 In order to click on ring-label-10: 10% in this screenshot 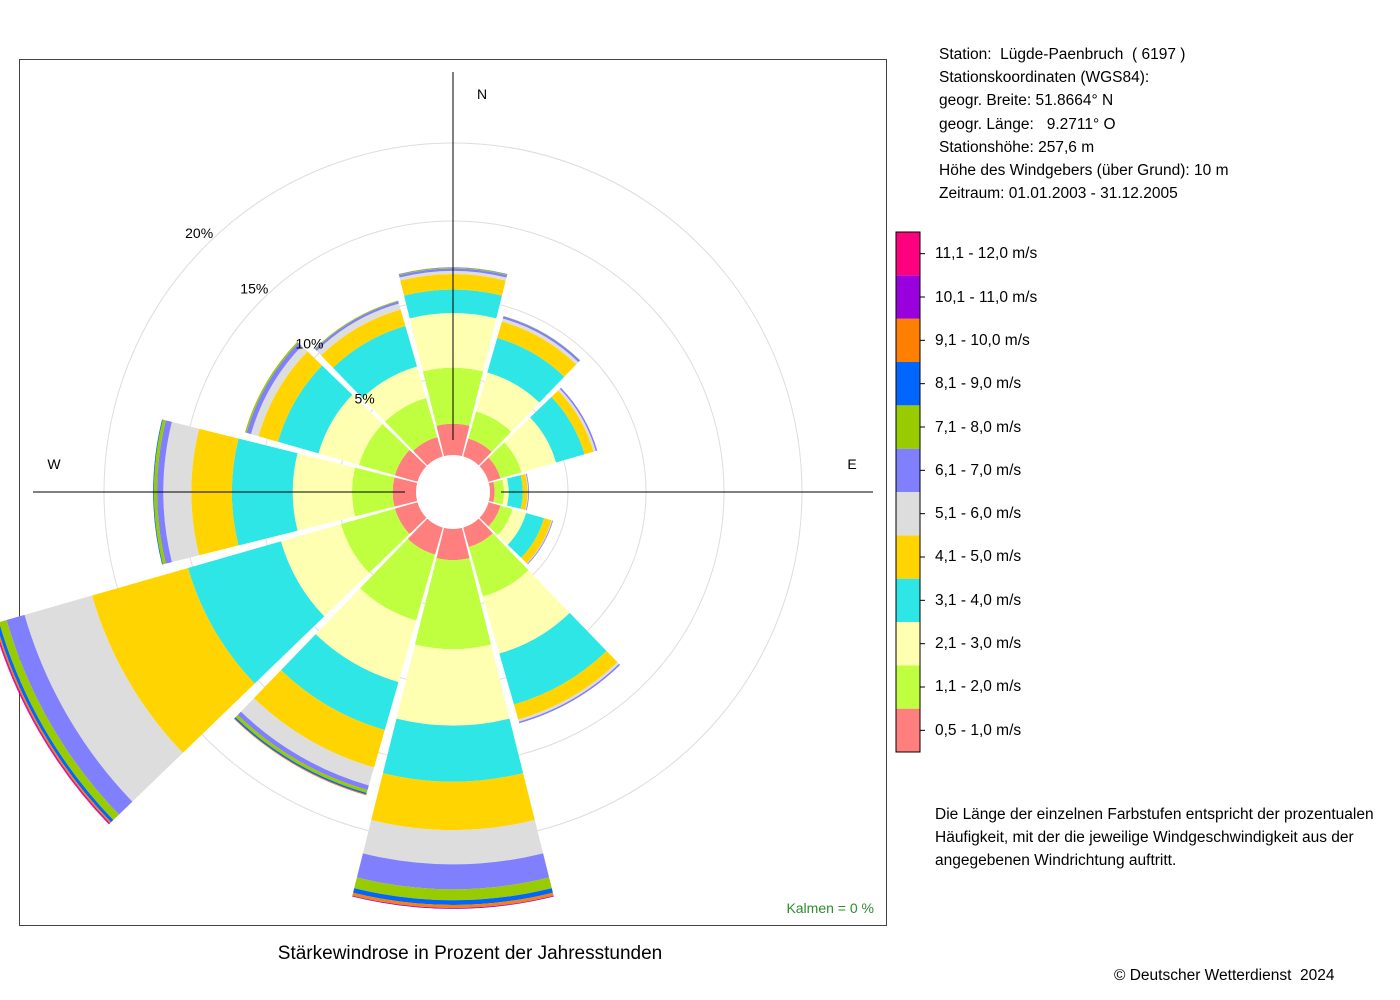, I will do `click(309, 343)`.